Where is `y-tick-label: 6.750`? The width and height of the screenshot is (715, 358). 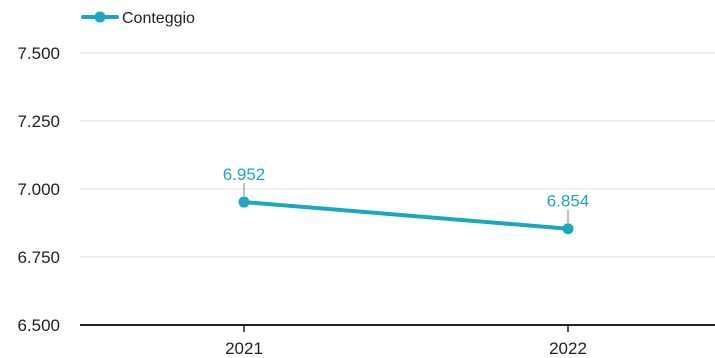 y-tick-label: 6.750 is located at coordinates (38, 257).